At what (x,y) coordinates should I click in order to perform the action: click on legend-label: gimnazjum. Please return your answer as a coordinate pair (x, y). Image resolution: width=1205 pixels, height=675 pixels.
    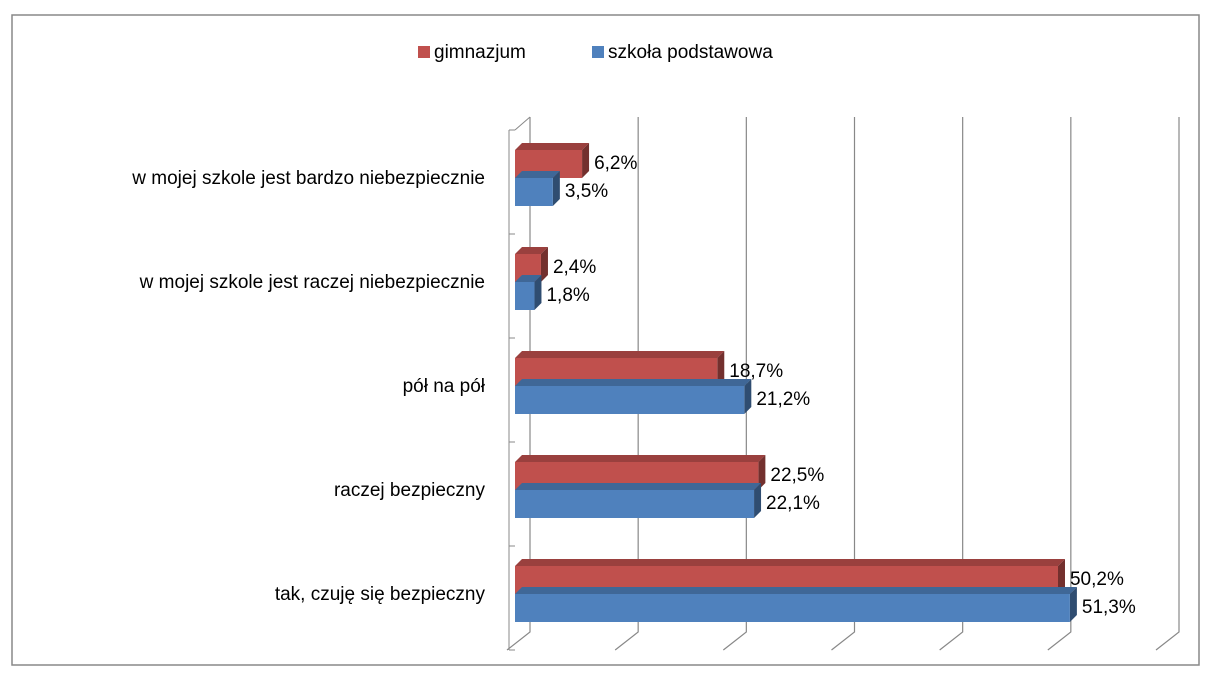
    Looking at the image, I should click on (480, 52).